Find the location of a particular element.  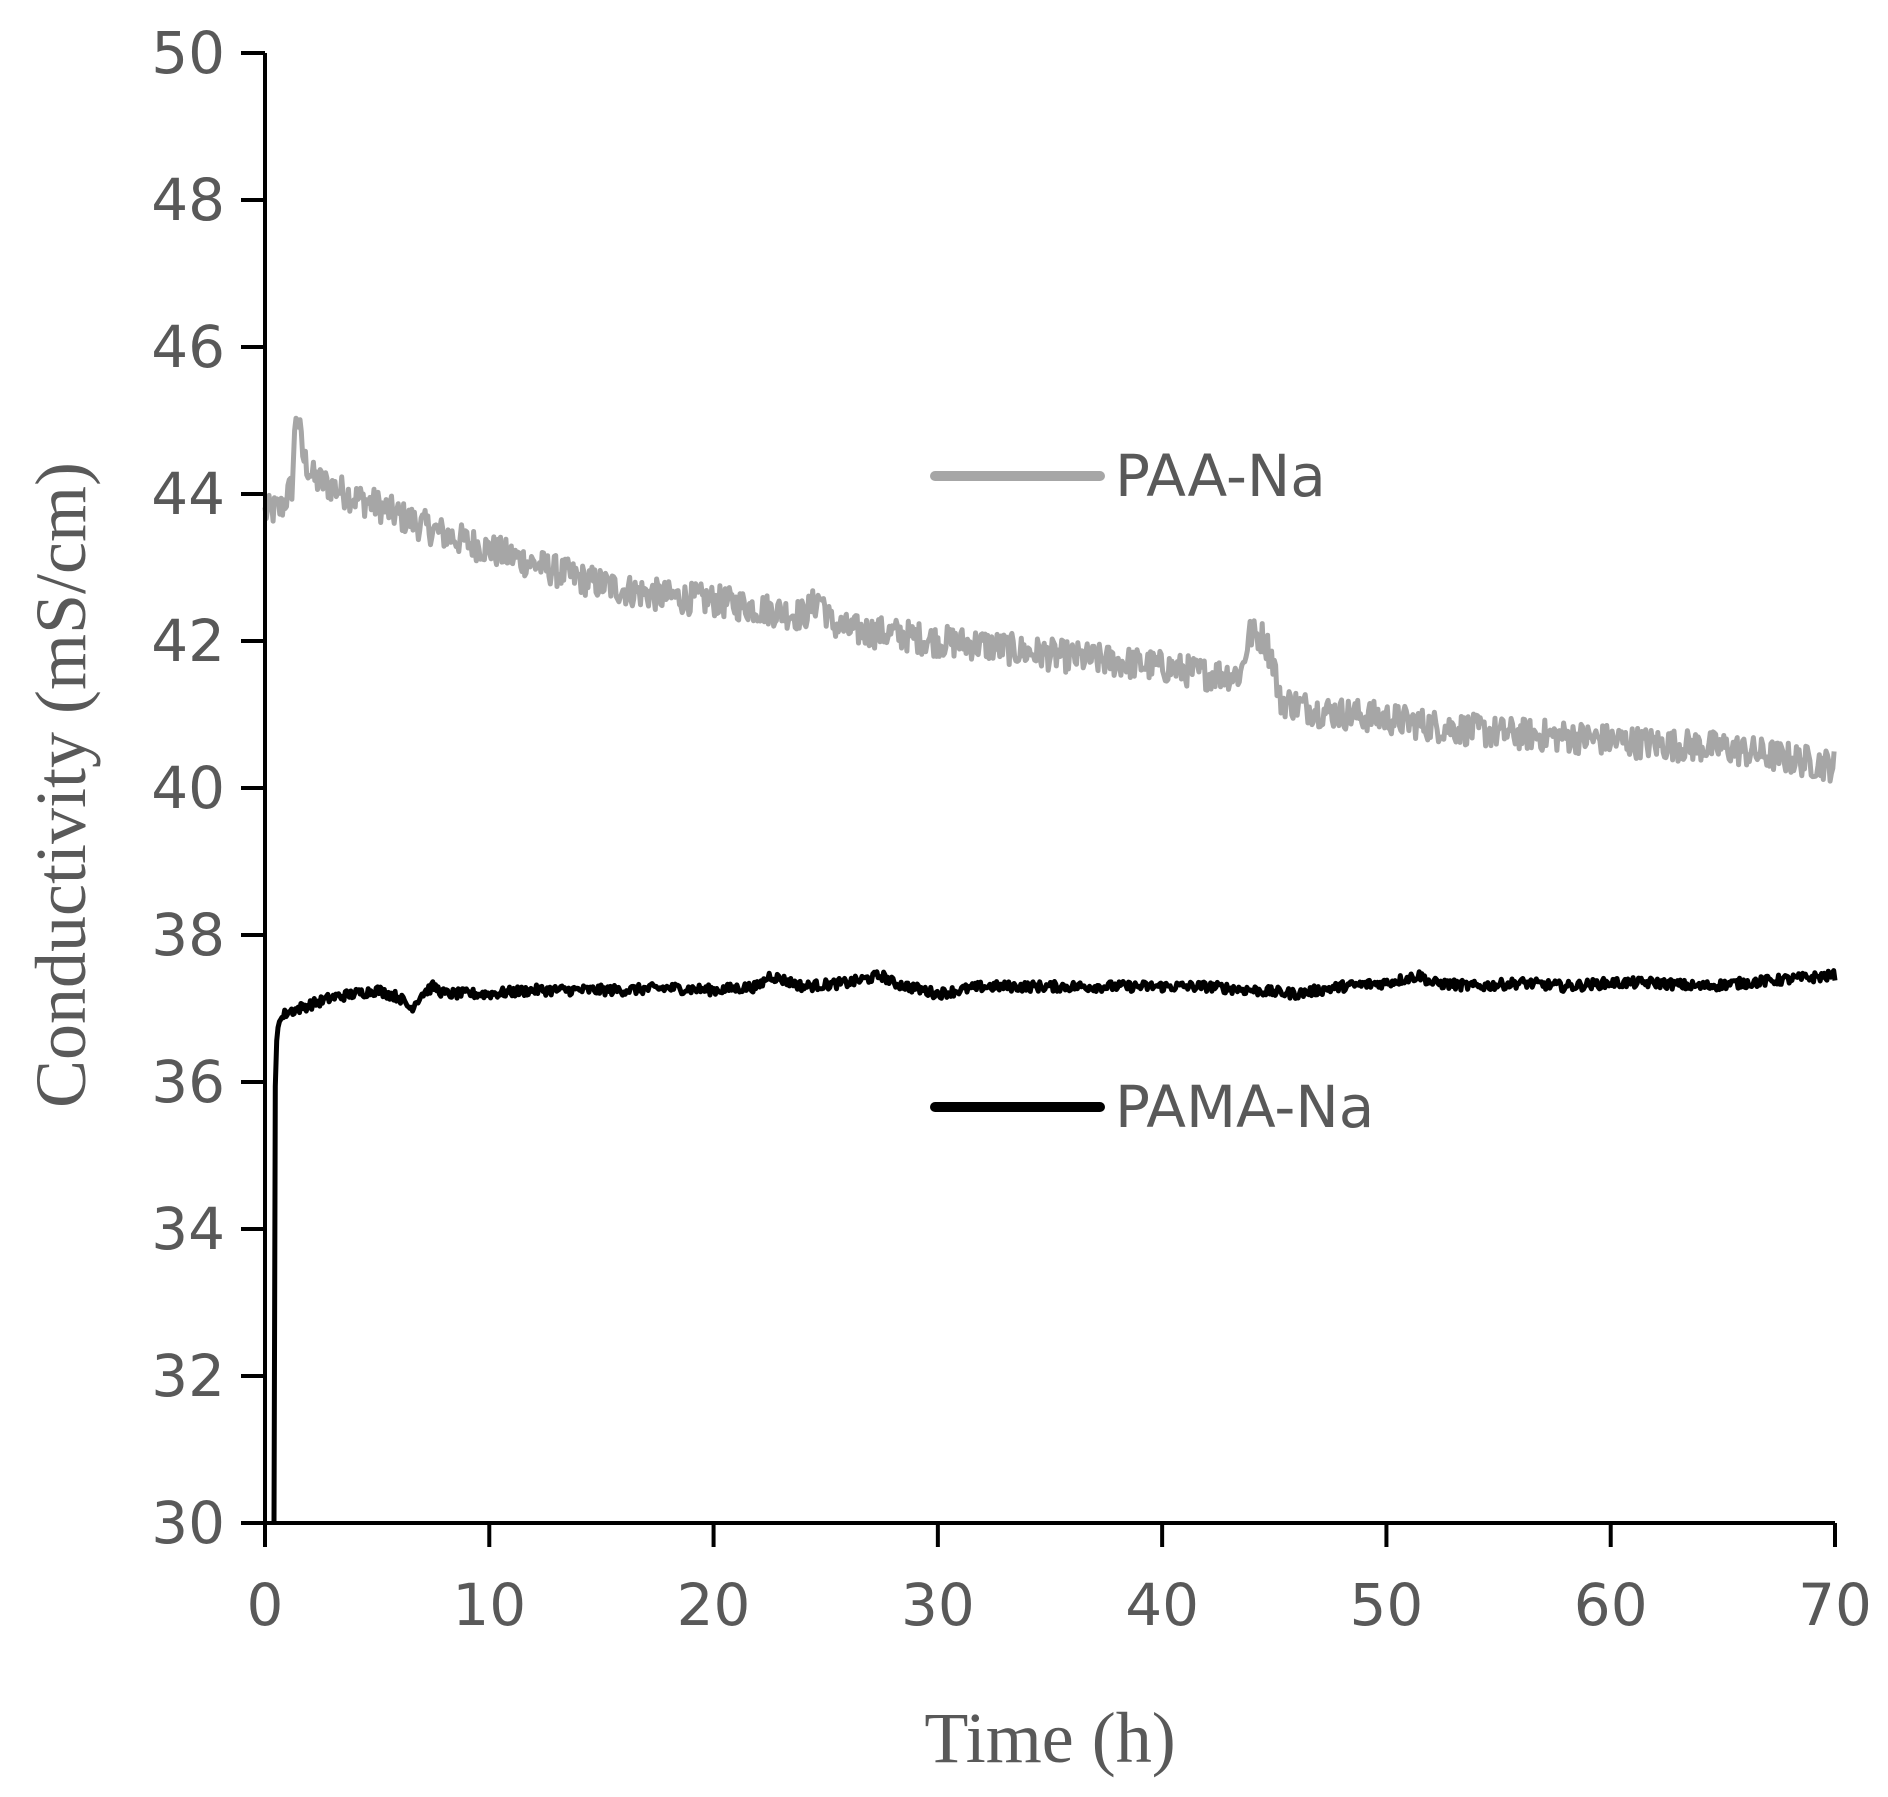

y-tick-label: 32 is located at coordinates (188, 1376).